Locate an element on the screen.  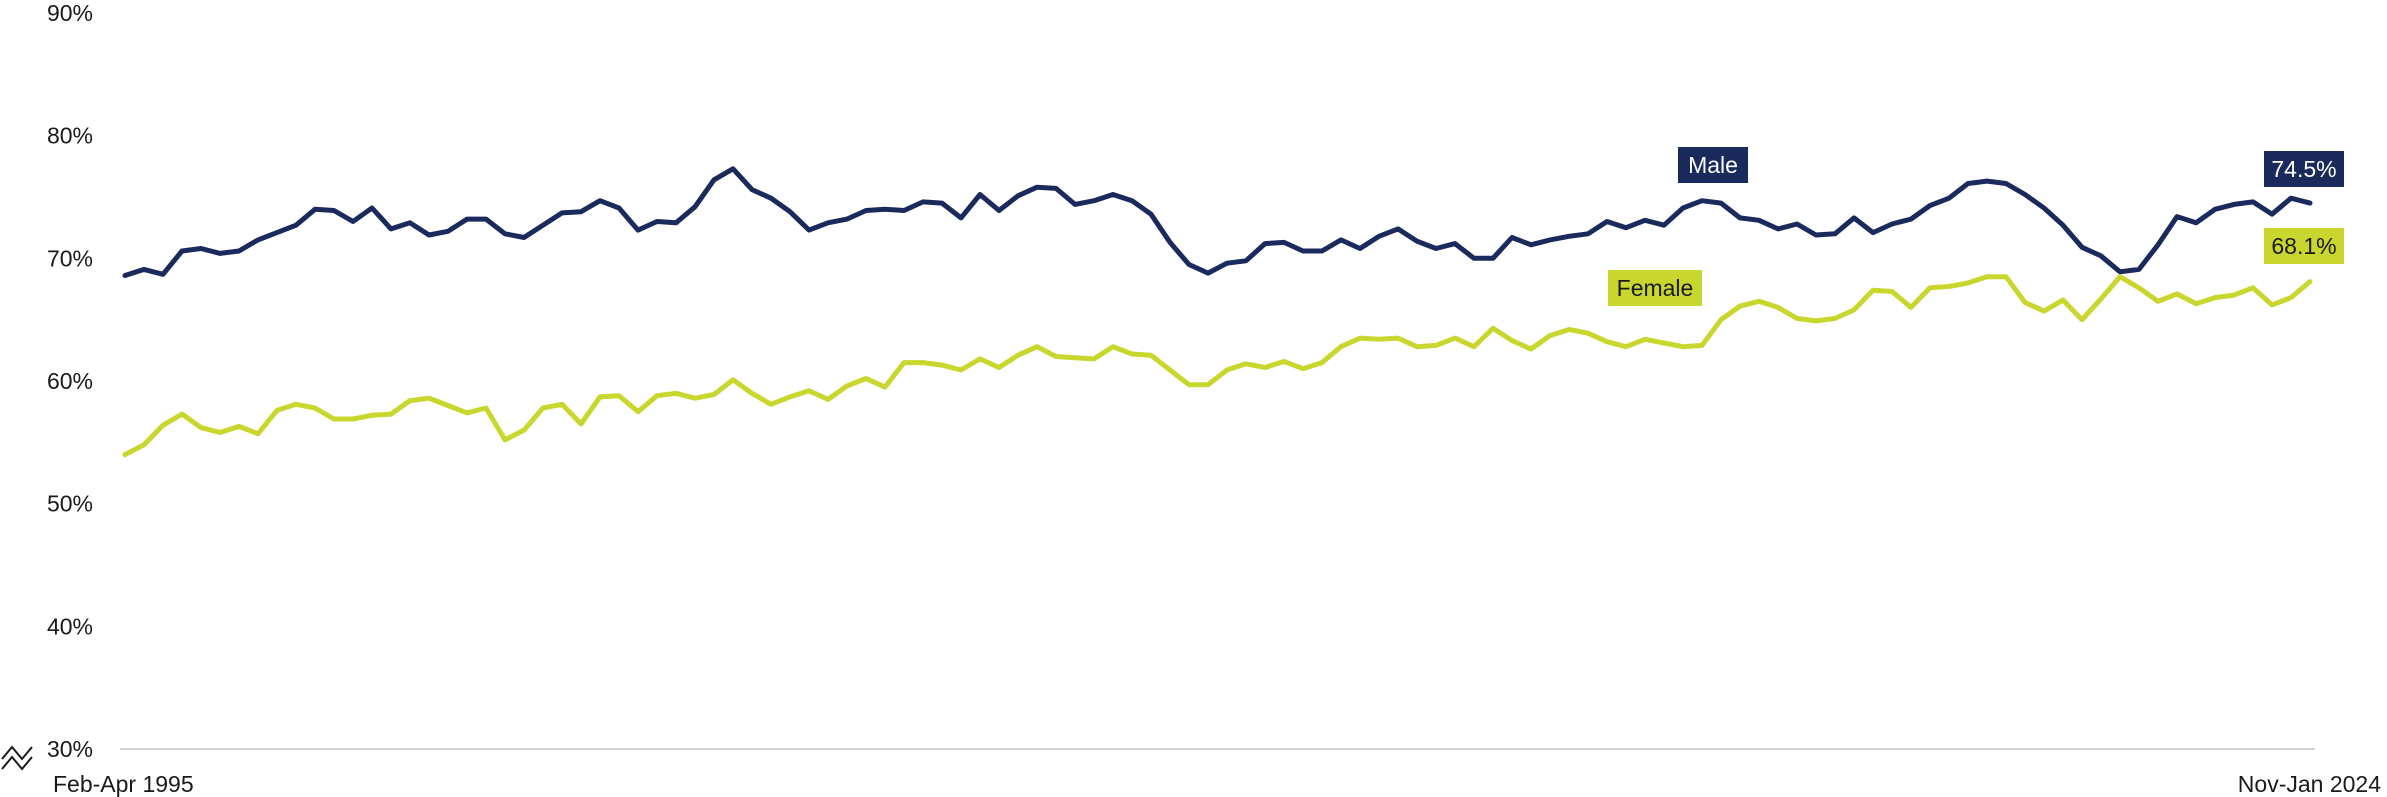
series-label-male: Male is located at coordinates (1713, 165).